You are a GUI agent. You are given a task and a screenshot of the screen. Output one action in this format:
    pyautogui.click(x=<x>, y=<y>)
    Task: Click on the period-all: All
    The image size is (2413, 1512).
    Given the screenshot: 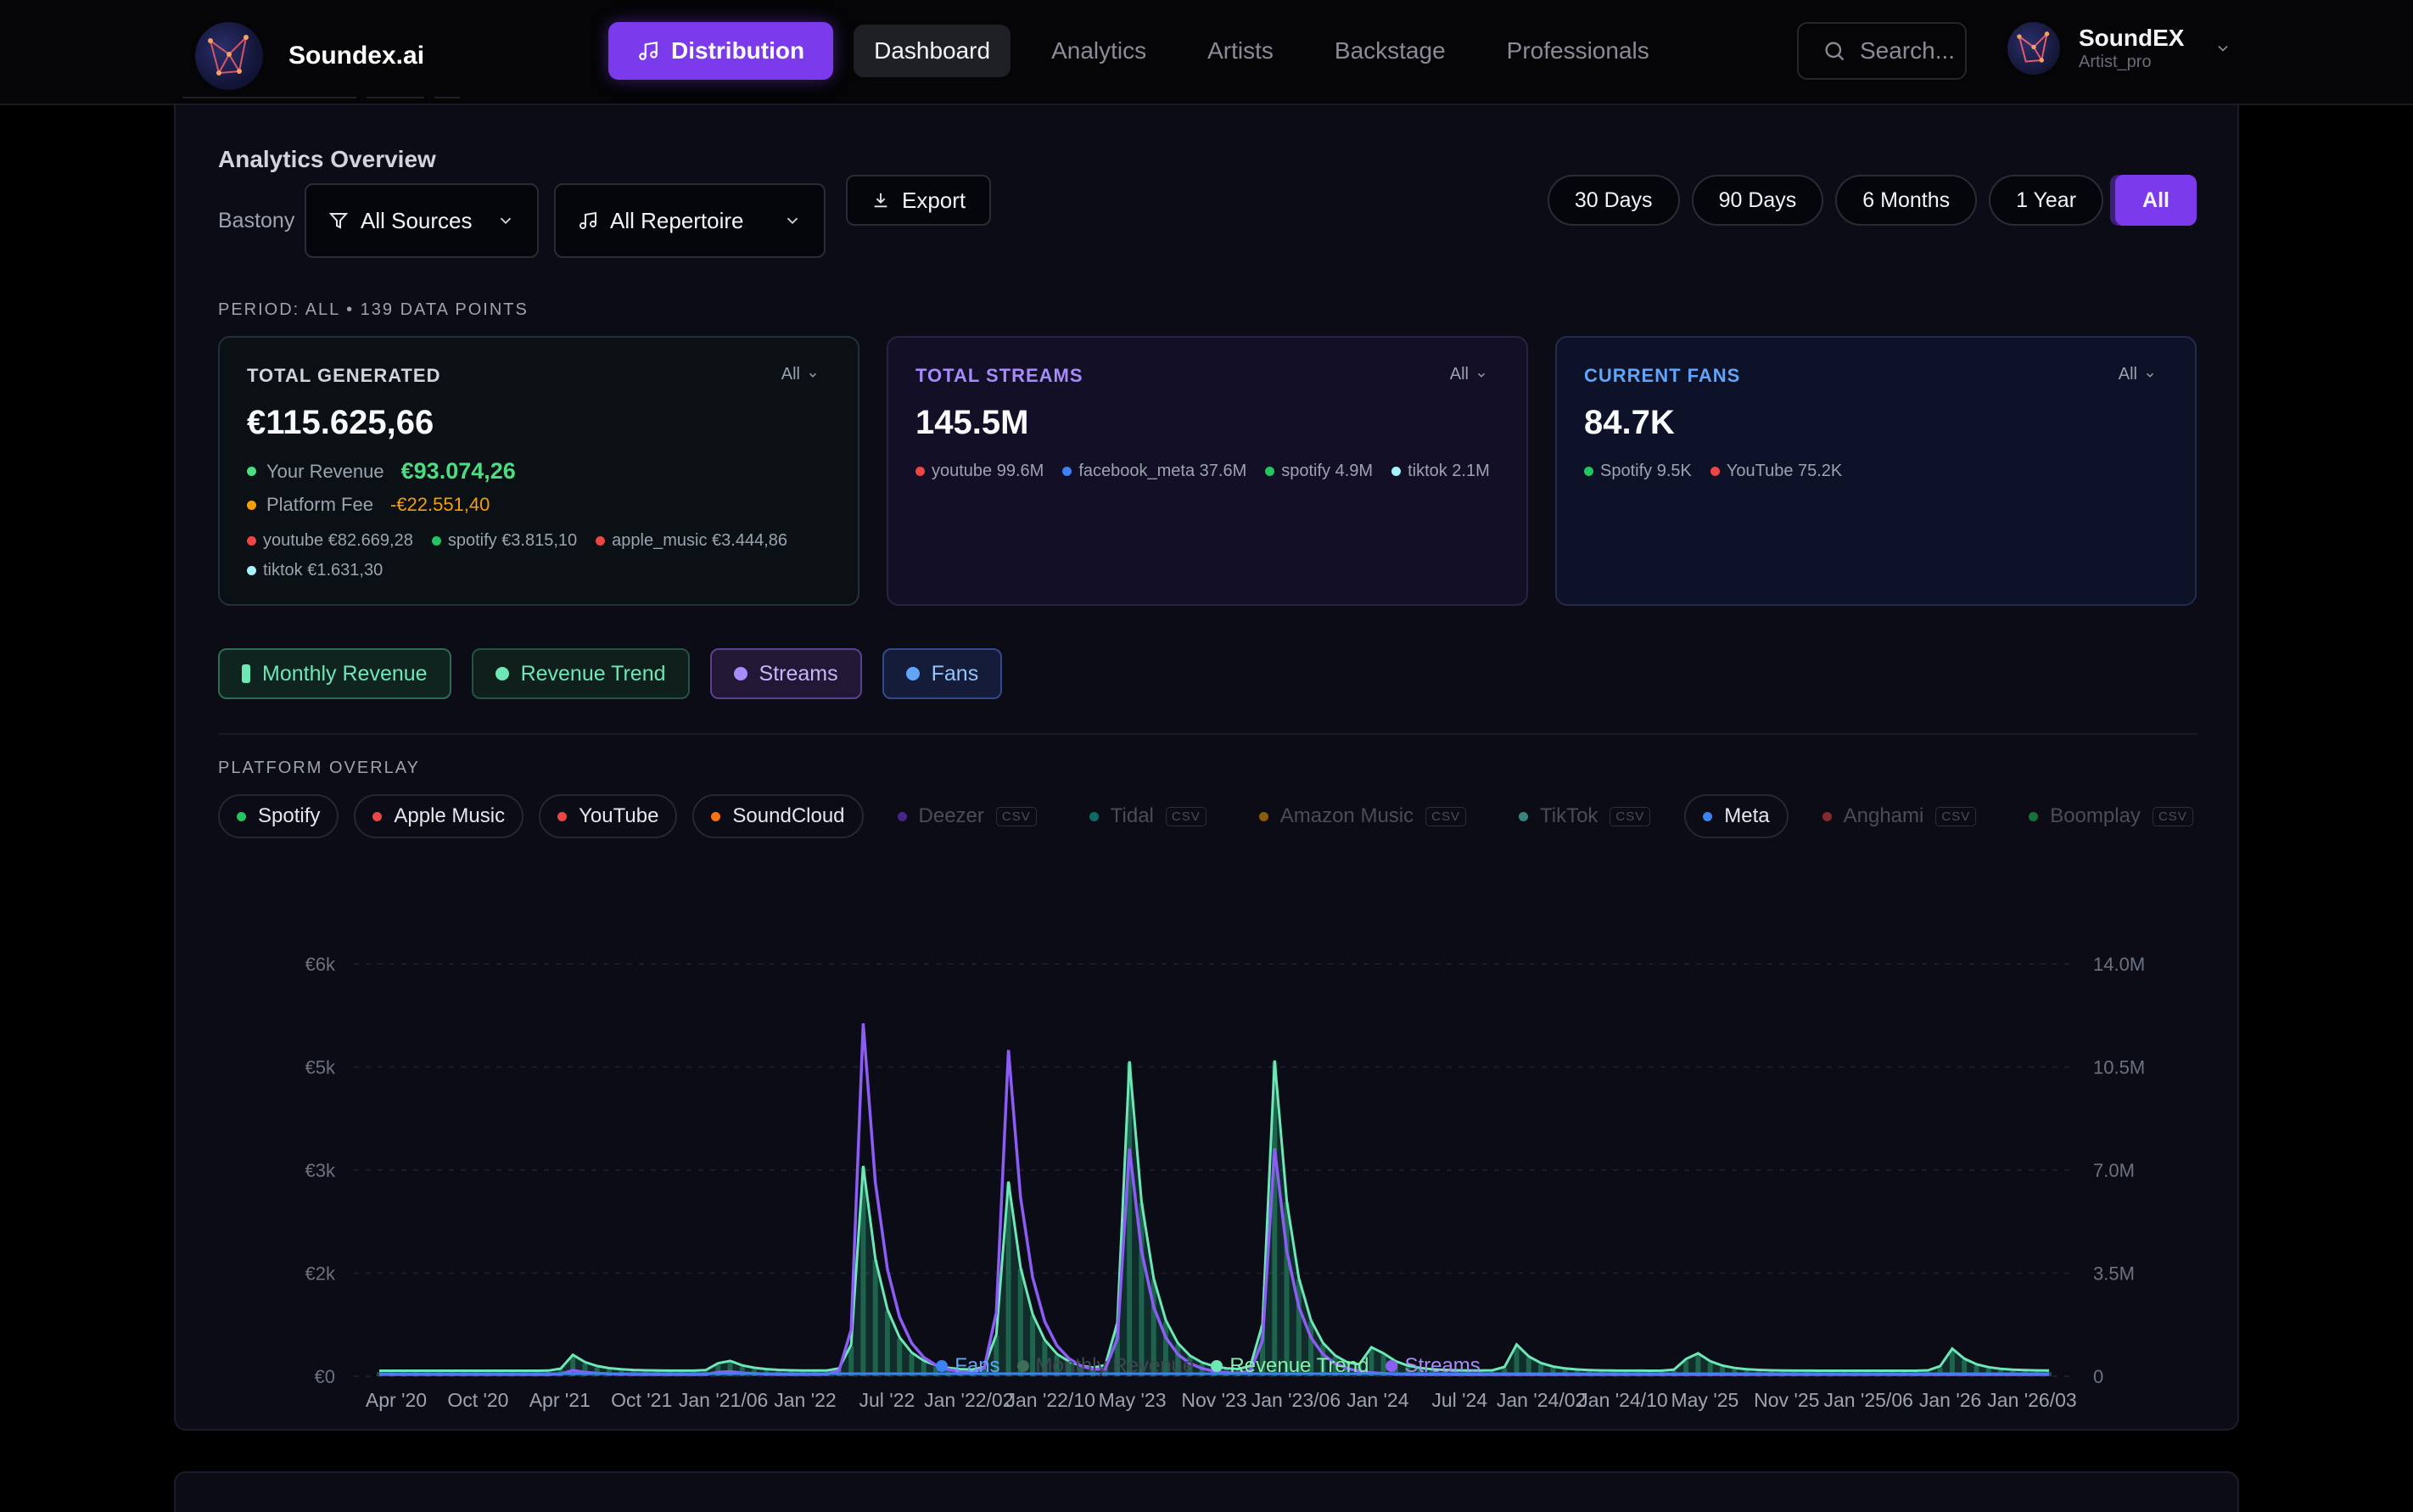 What is the action you would take?
    pyautogui.click(x=2156, y=201)
    